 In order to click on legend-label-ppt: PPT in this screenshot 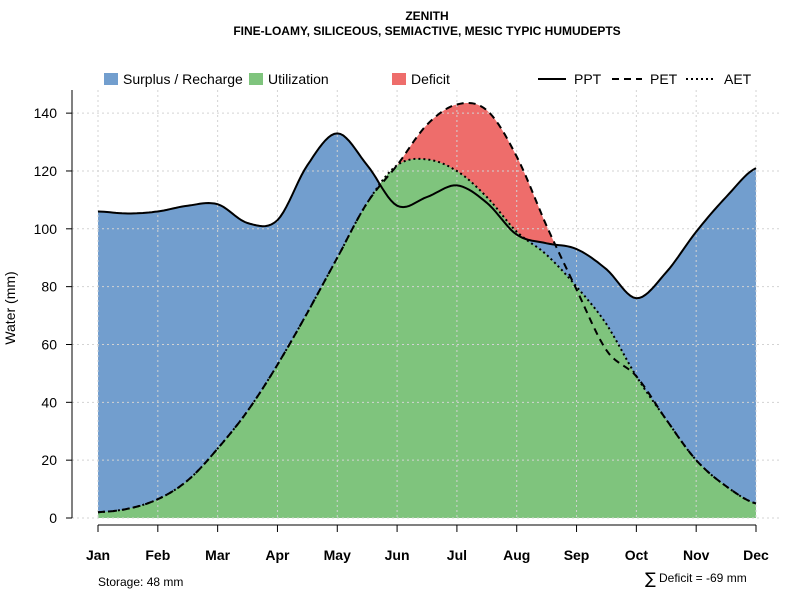, I will do `click(588, 79)`.